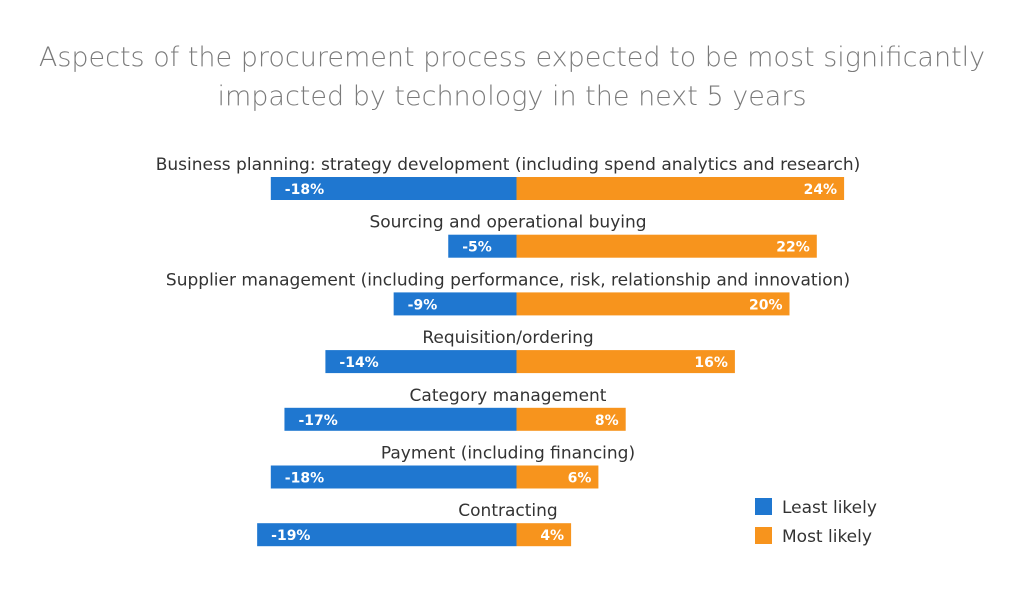 The height and width of the screenshot is (615, 1024). I want to click on category-label: Payment (including financing), so click(508, 454).